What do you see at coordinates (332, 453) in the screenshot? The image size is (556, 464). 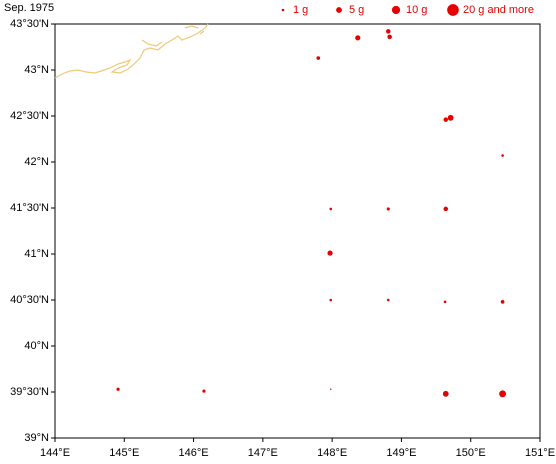 I see `x-tick-label: 148°E` at bounding box center [332, 453].